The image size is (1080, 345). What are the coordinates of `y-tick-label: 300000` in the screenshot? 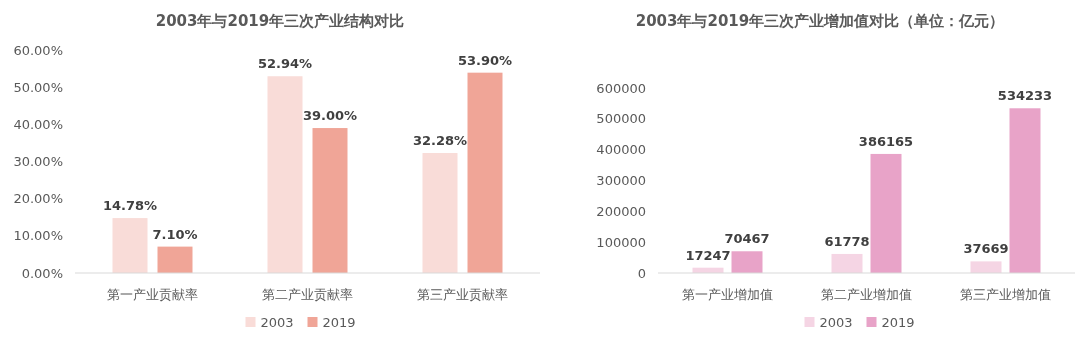 It's located at (621, 181).